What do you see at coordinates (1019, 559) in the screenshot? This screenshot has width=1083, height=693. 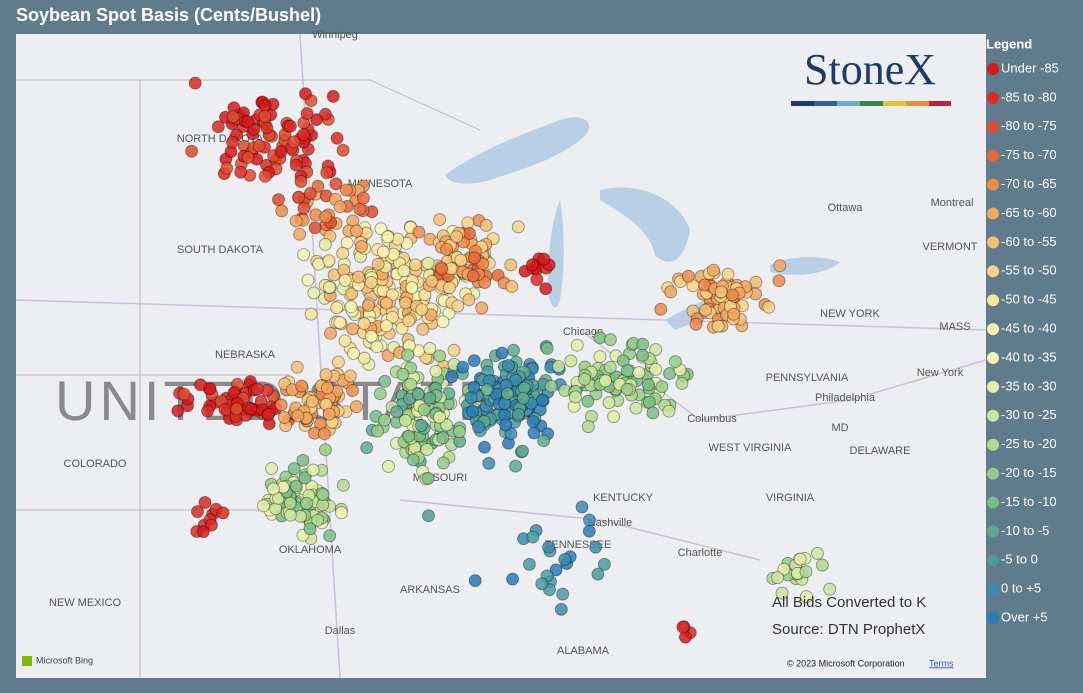 I see `legend-label: -5 to 0` at bounding box center [1019, 559].